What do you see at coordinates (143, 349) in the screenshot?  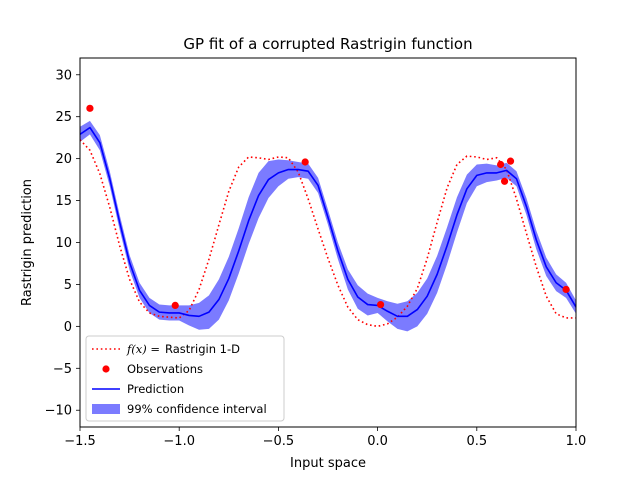 I see `legend-true-function-prefix: f(x) =` at bounding box center [143, 349].